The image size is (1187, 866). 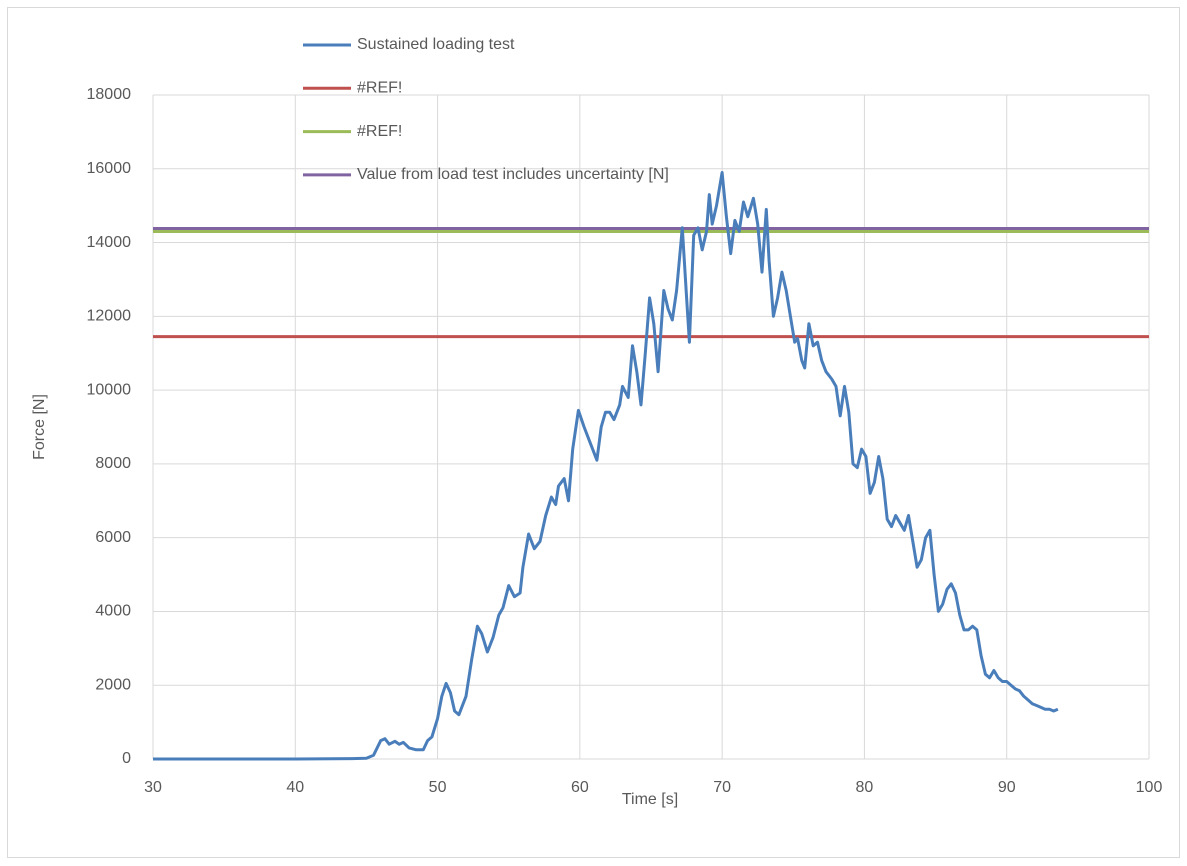 I want to click on x-tick-label: 90, so click(x=1007, y=787).